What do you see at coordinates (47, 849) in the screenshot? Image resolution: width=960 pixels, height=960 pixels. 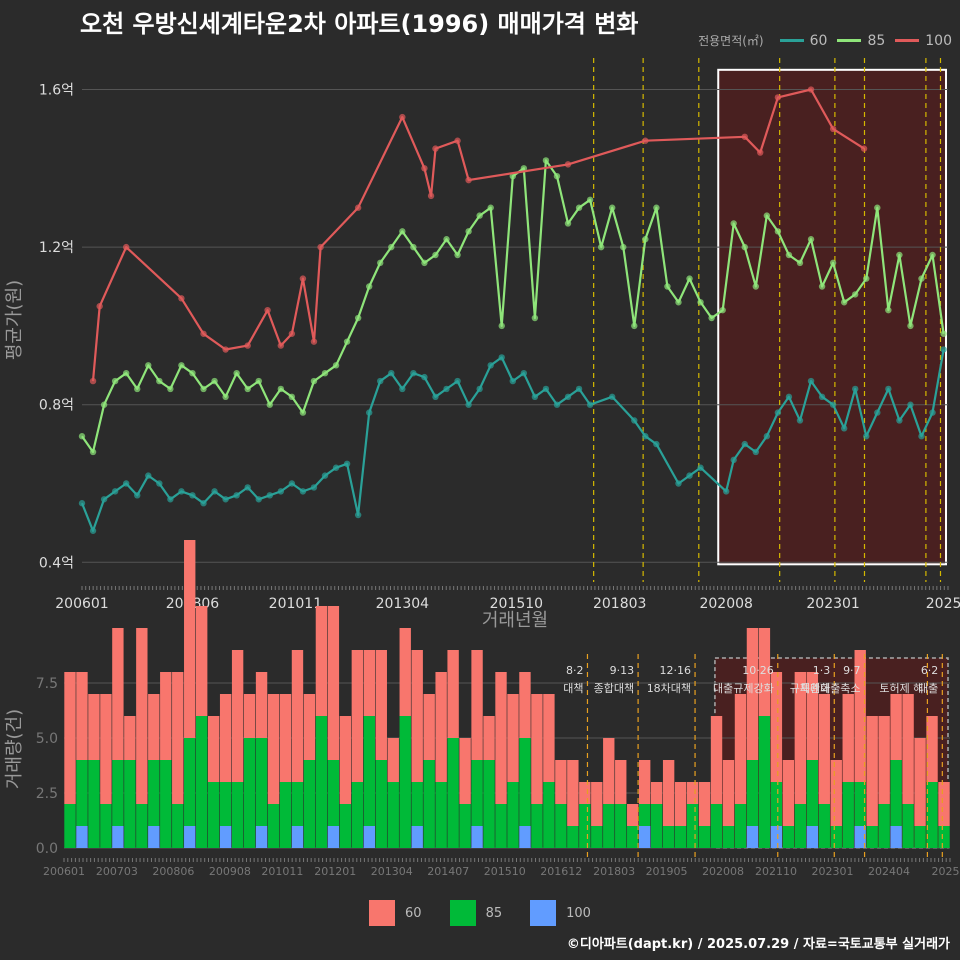 I see `bottom-y-tick-label: 0.0` at bounding box center [47, 849].